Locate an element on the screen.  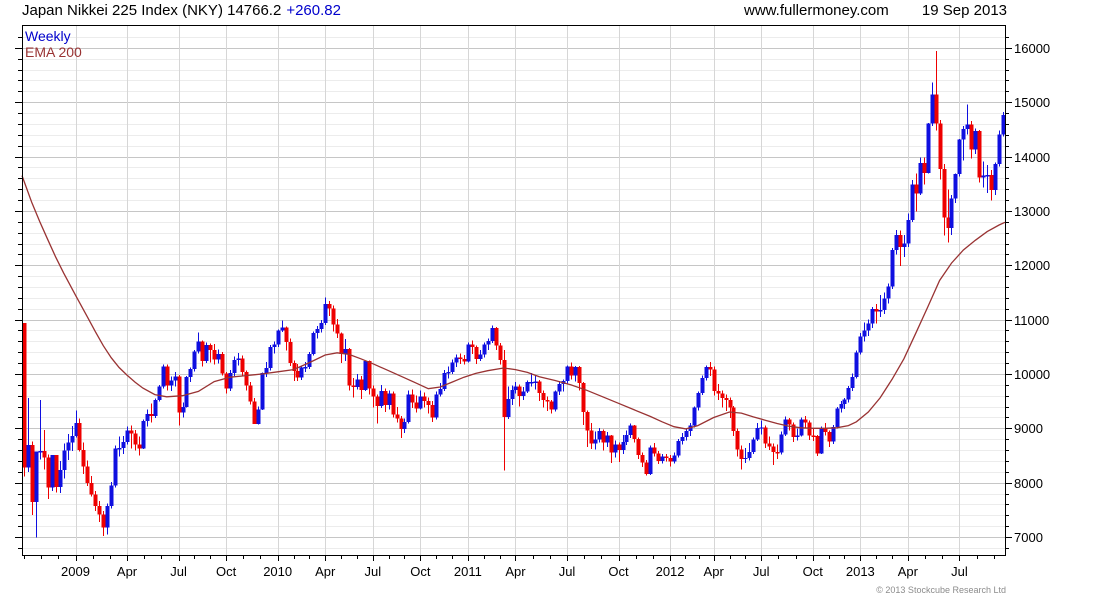
svg-text: 2009 is located at coordinates (75, 571).